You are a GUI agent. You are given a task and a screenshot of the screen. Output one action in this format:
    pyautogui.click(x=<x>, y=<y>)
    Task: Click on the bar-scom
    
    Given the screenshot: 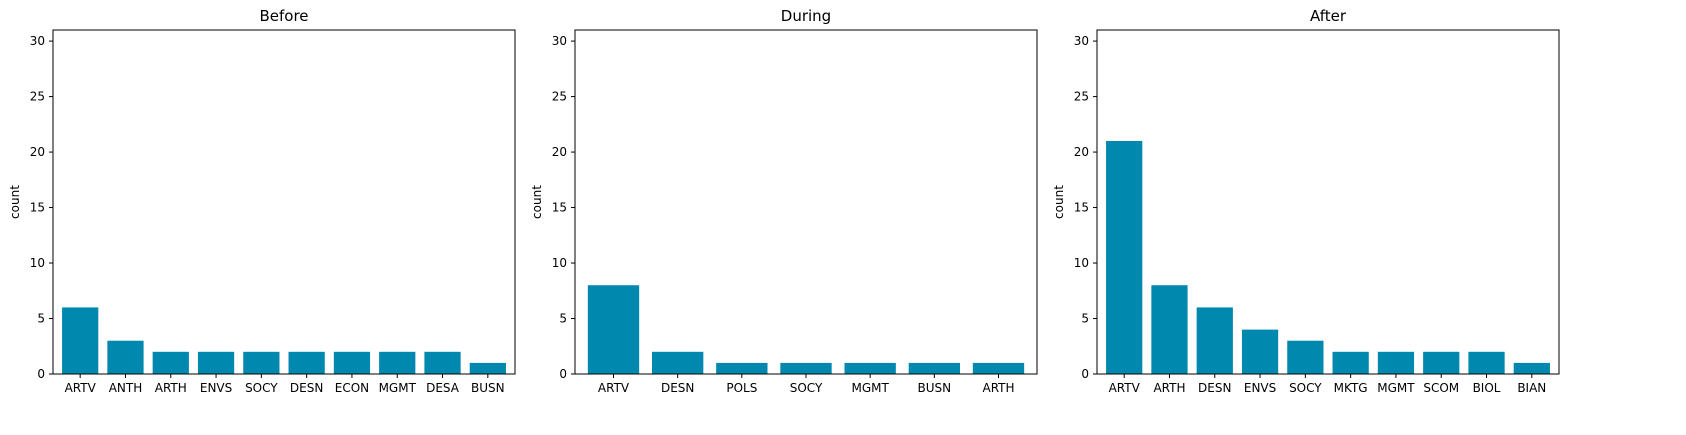 What is the action you would take?
    pyautogui.click(x=1441, y=362)
    